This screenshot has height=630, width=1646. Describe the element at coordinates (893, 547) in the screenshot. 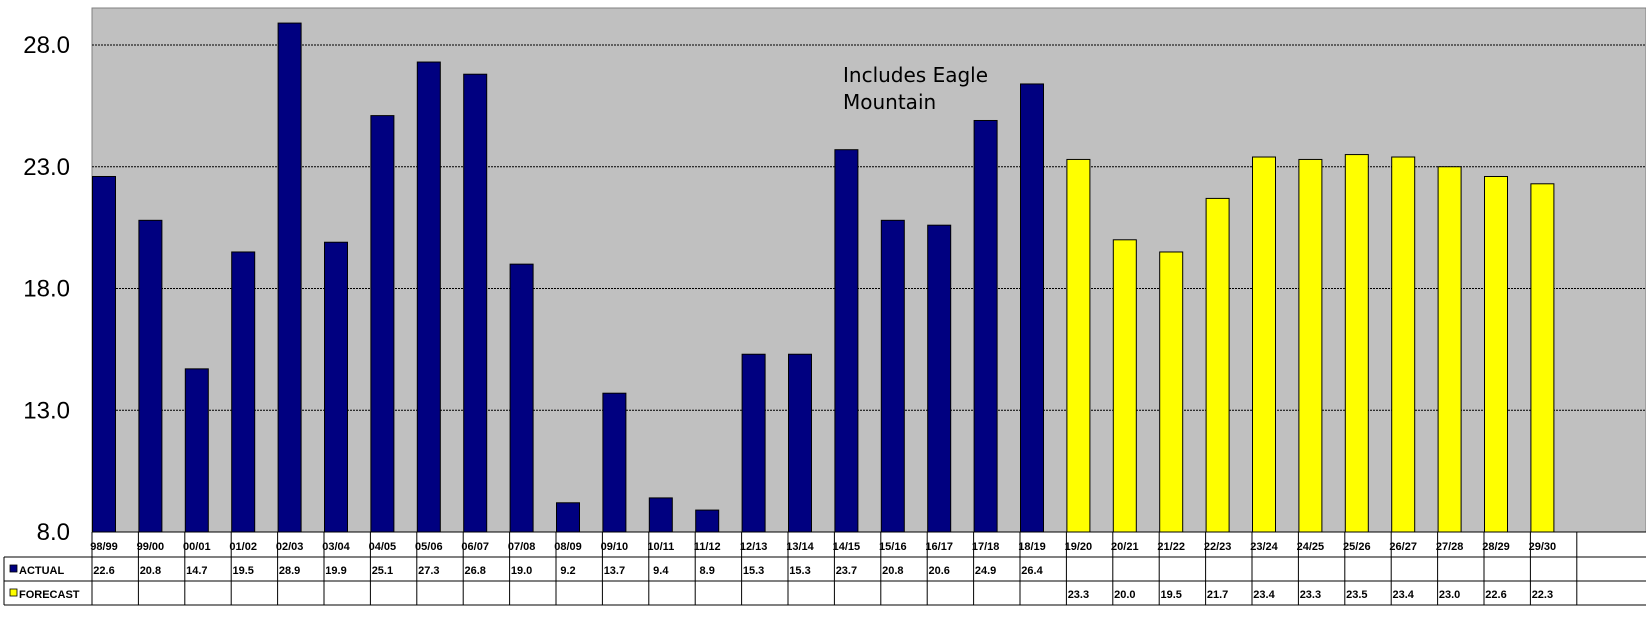

I see `x-tick-label: 15/16` at that location.